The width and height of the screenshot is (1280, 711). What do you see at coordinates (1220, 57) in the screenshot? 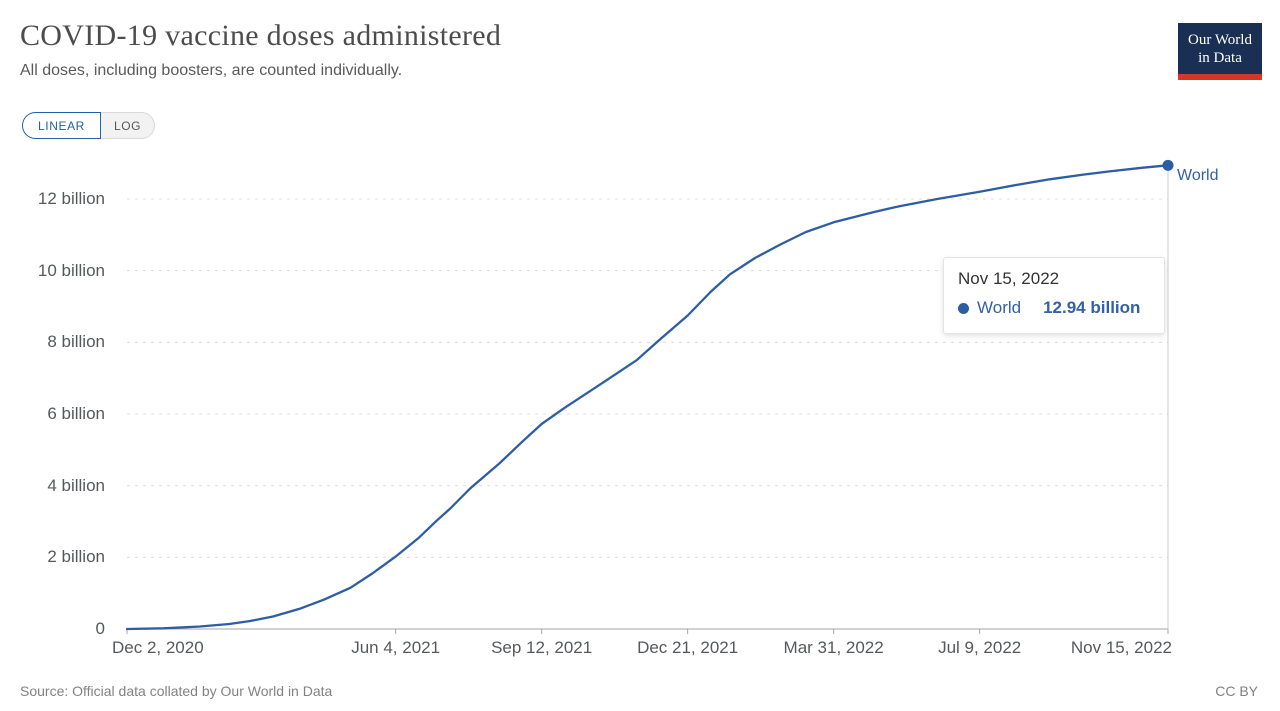
I see `owid-logo-line2: in Data` at bounding box center [1220, 57].